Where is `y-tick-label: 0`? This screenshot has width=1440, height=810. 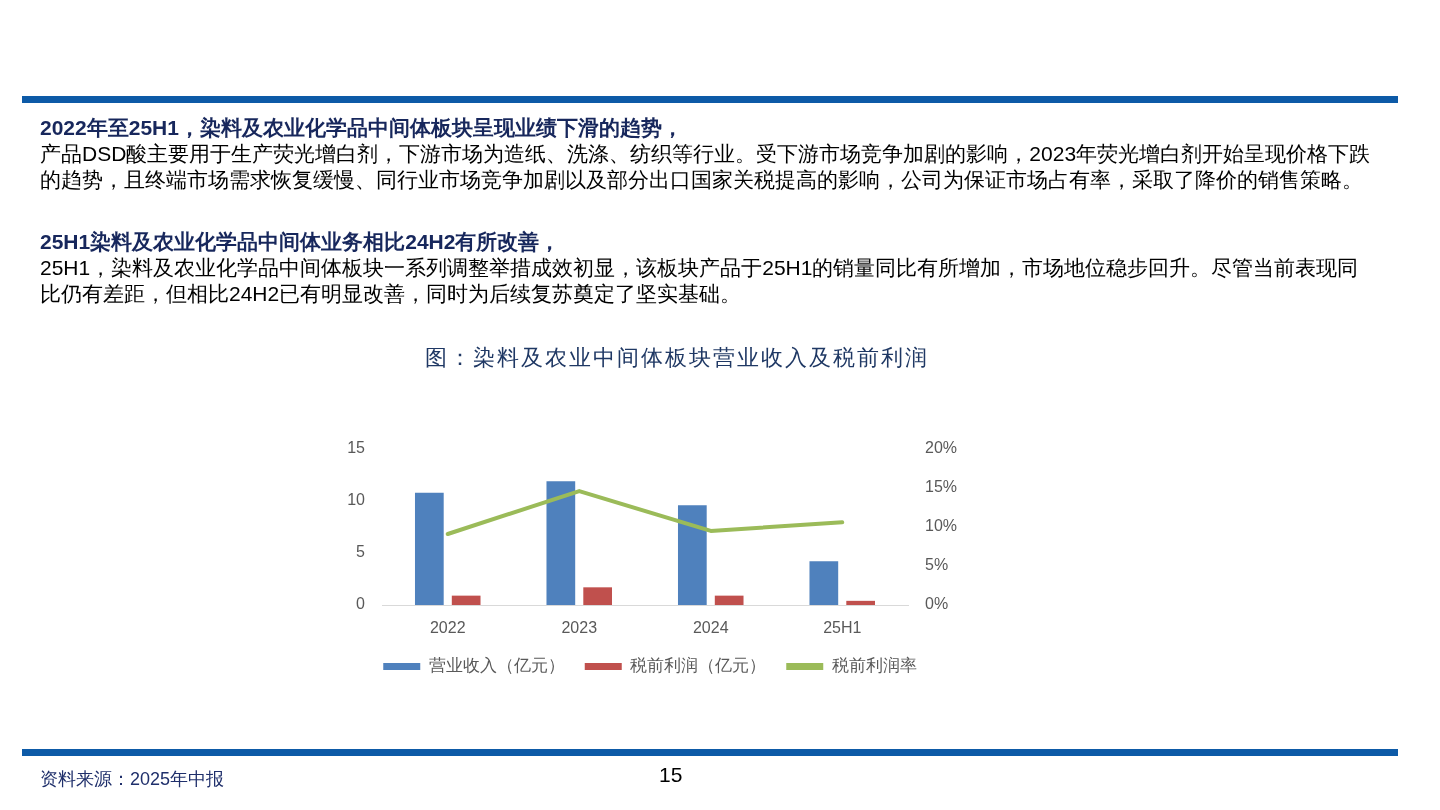 y-tick-label: 0 is located at coordinates (361, 604).